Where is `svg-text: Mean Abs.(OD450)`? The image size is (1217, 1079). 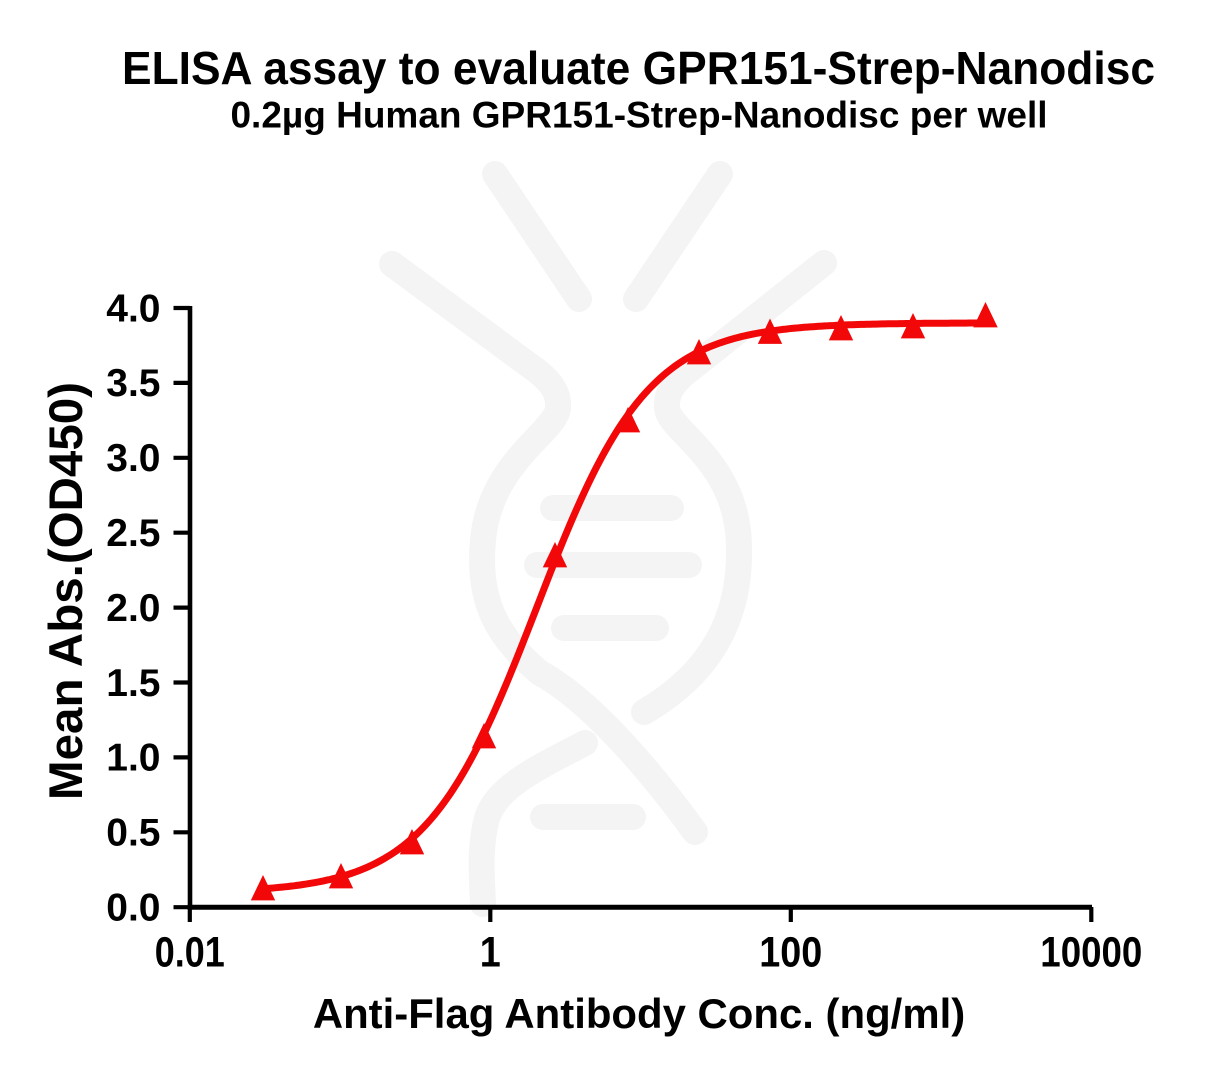
svg-text: Mean Abs.(OD450) is located at coordinates (66, 591).